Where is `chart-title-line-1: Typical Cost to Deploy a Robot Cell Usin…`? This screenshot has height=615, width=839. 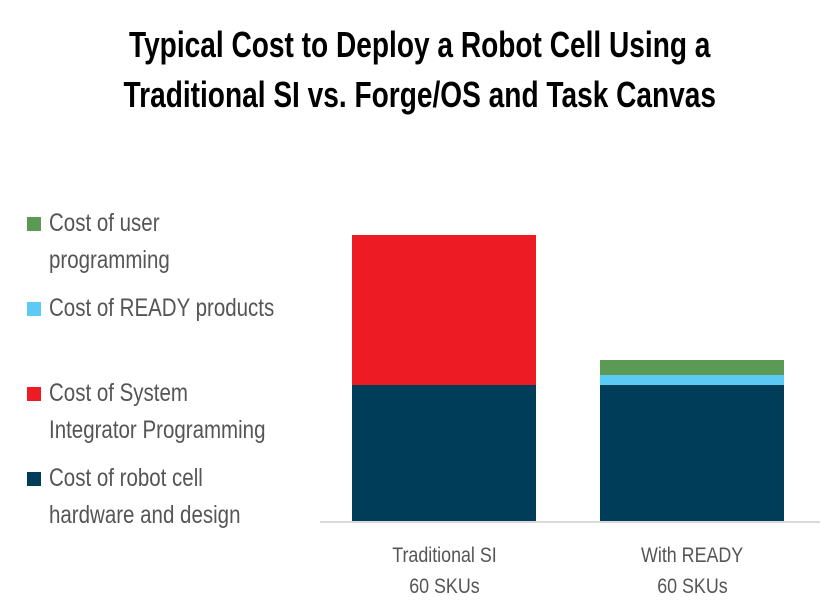 chart-title-line-1: Typical Cost to Deploy a Robot Cell Usin… is located at coordinates (419, 44).